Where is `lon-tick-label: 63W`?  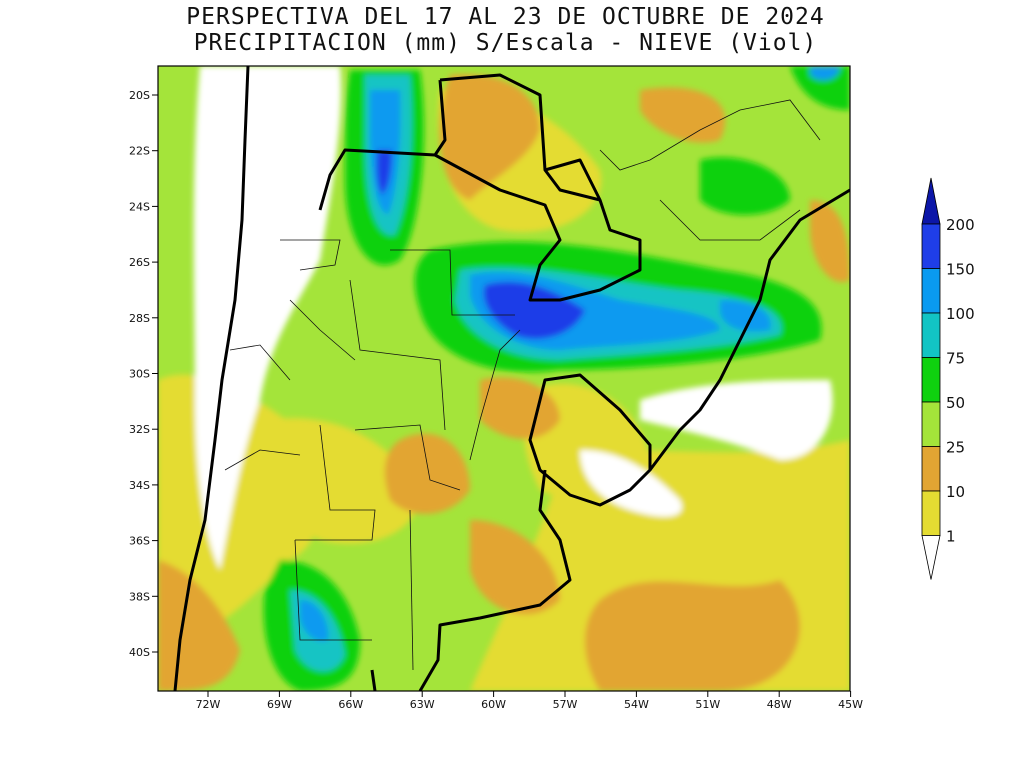 lon-tick-label: 63W is located at coordinates (422, 704).